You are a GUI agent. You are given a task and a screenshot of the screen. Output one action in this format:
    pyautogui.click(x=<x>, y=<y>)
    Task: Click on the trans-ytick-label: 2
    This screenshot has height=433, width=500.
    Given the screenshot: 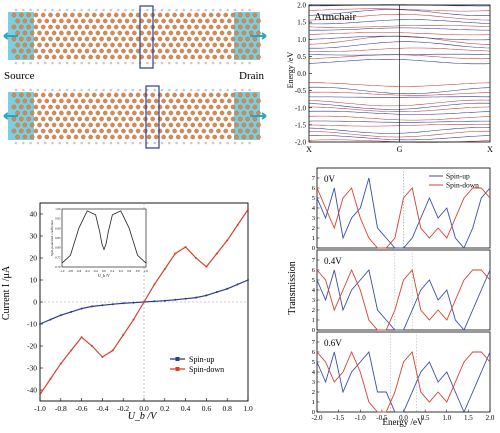 What is the action you would take?
    pyautogui.click(x=313, y=310)
    